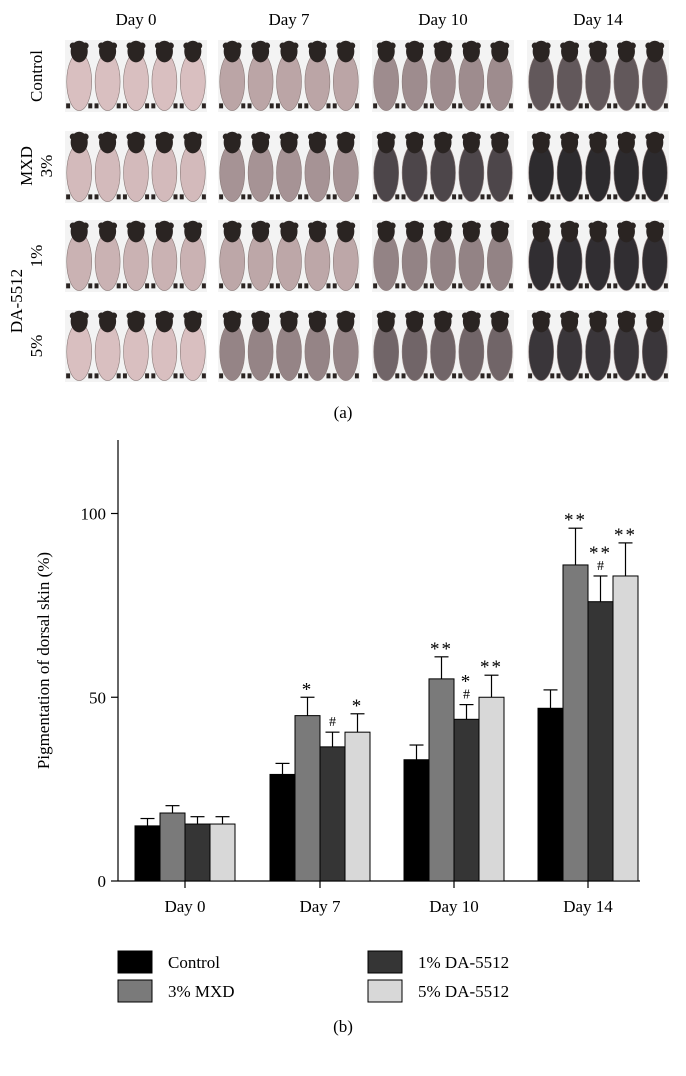  Describe the element at coordinates (588, 906) in the screenshot. I see `x-tick-label: Day 14` at that location.